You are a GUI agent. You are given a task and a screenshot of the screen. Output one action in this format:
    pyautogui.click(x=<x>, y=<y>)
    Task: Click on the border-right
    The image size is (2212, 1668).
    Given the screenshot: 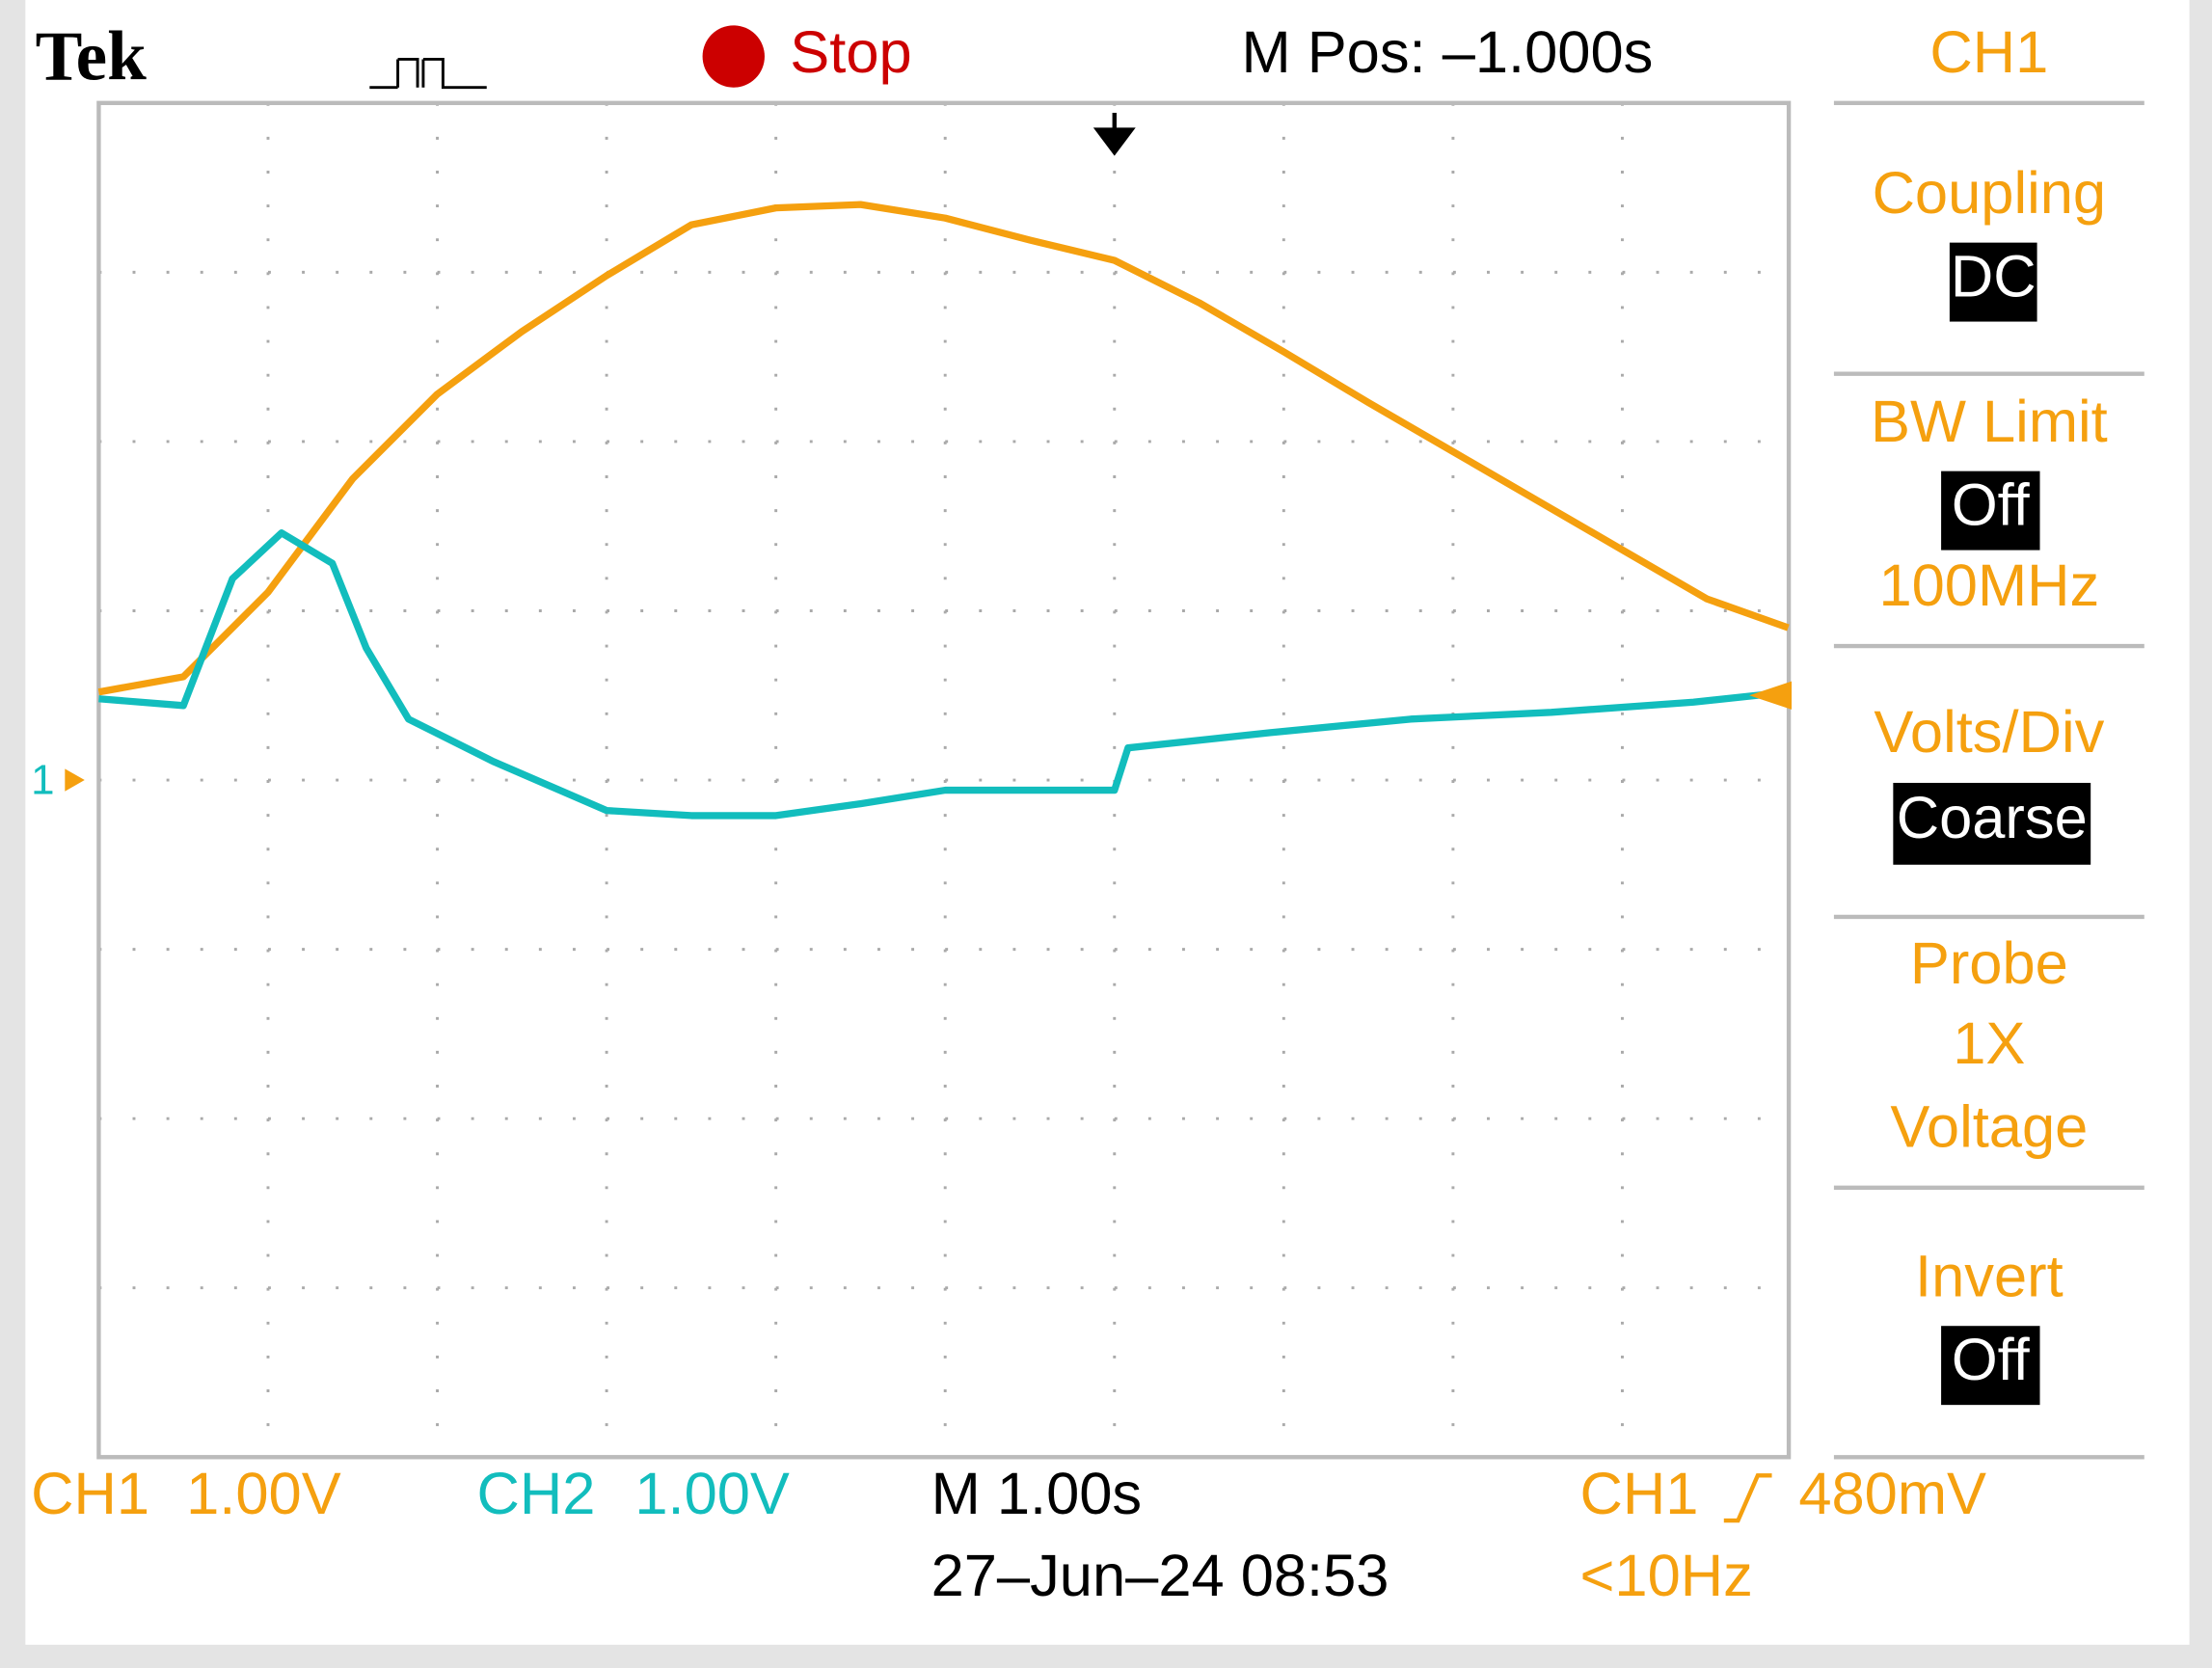 What is the action you would take?
    pyautogui.click(x=2201, y=834)
    